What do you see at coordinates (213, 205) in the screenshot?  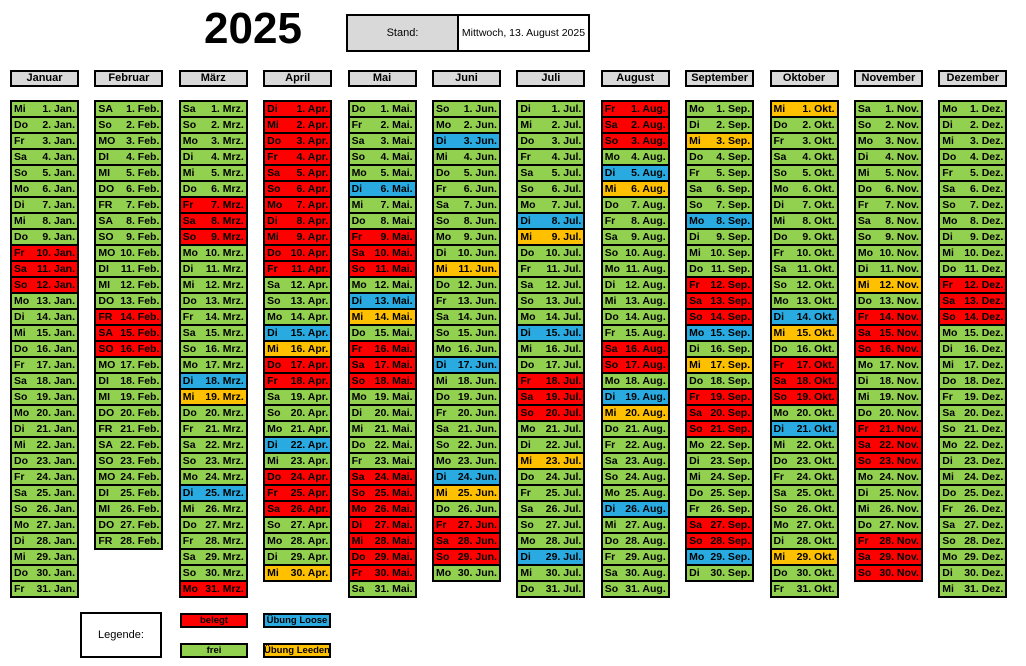 I see `day-cell: Fr 7. Mrz.` at bounding box center [213, 205].